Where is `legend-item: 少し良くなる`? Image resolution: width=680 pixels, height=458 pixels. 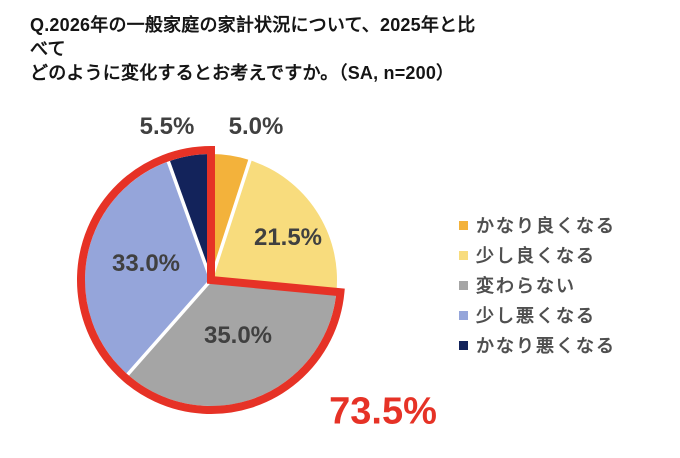
legend-item: 少し良くなる is located at coordinates (537, 255).